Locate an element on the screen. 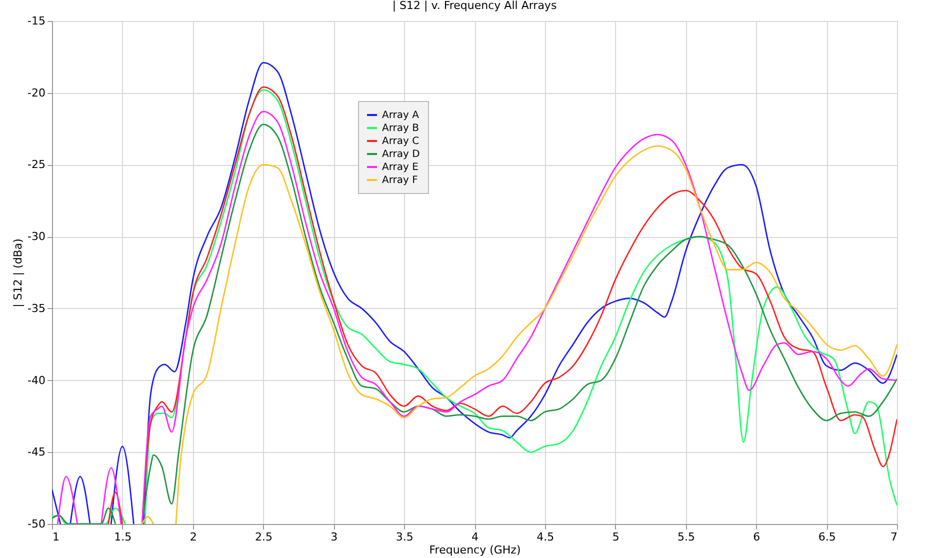  legend-label: Array D is located at coordinates (401, 154).